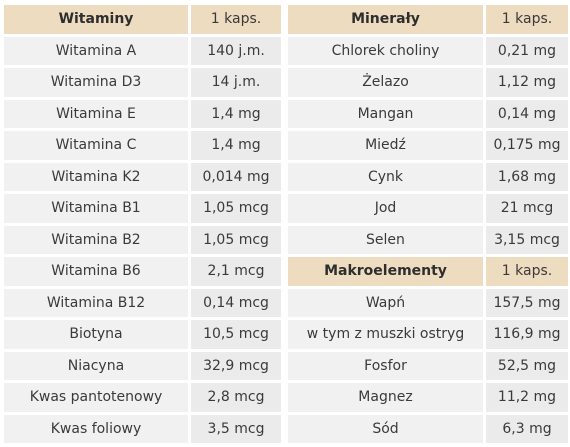 The image size is (570, 447). Describe the element at coordinates (96, 208) in the screenshot. I see `nutrient-name: Witamina B1` at that location.